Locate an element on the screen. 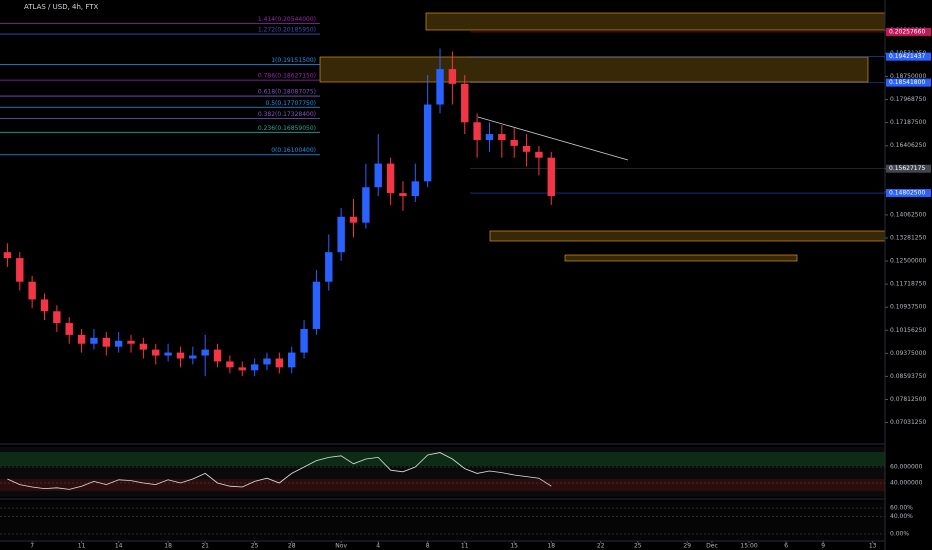 This screenshot has width=932, height=550. y-tick-label: 0.13281250 is located at coordinates (908, 237).